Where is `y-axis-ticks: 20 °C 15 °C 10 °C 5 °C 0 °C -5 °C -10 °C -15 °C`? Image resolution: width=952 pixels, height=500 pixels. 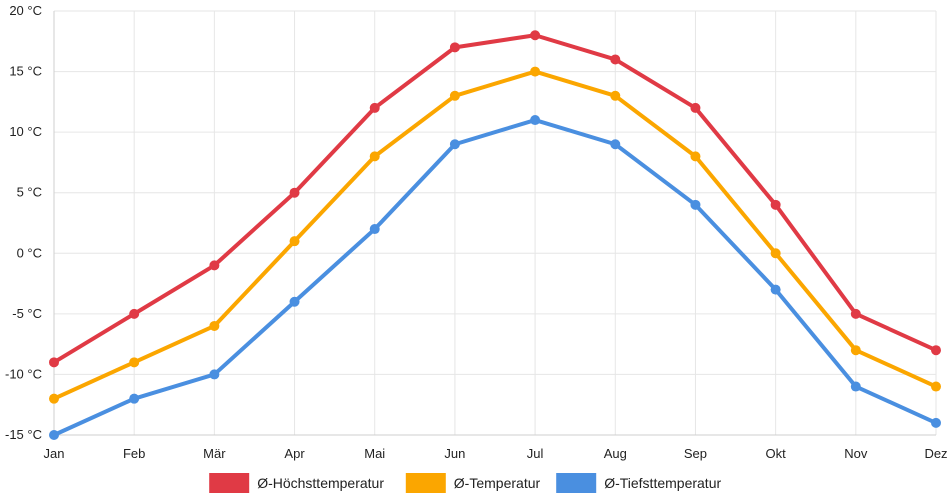 y-axis-ticks: 20 °C 15 °C 10 °C 5 °C 0 °C -5 °C -10 °C -15 °C is located at coordinates (23, 222).